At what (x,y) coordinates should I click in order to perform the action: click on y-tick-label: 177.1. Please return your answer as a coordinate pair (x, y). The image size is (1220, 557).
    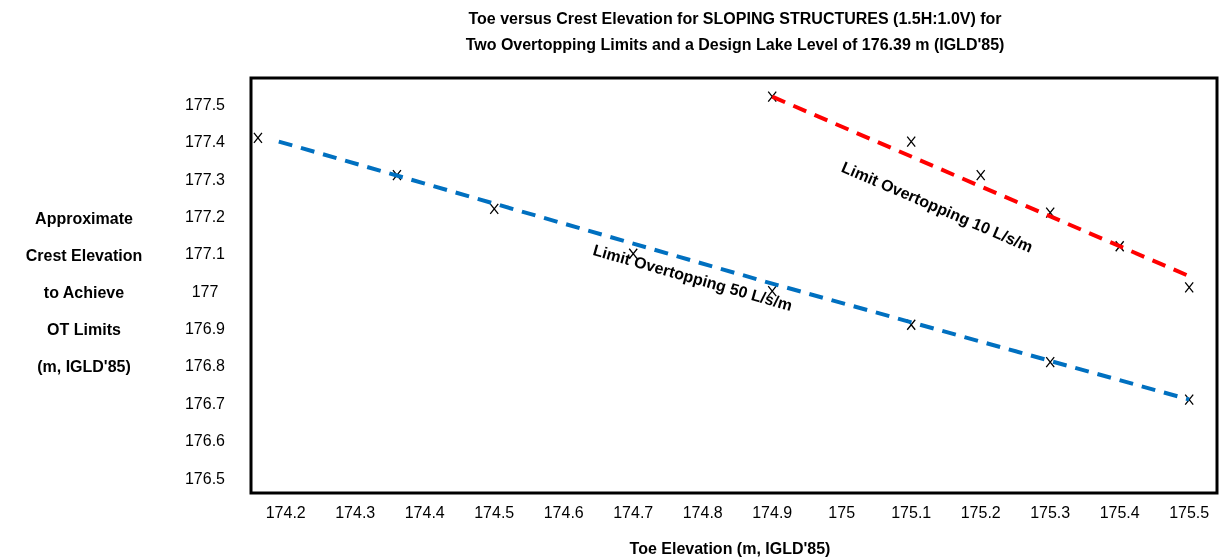
    Looking at the image, I should click on (205, 254).